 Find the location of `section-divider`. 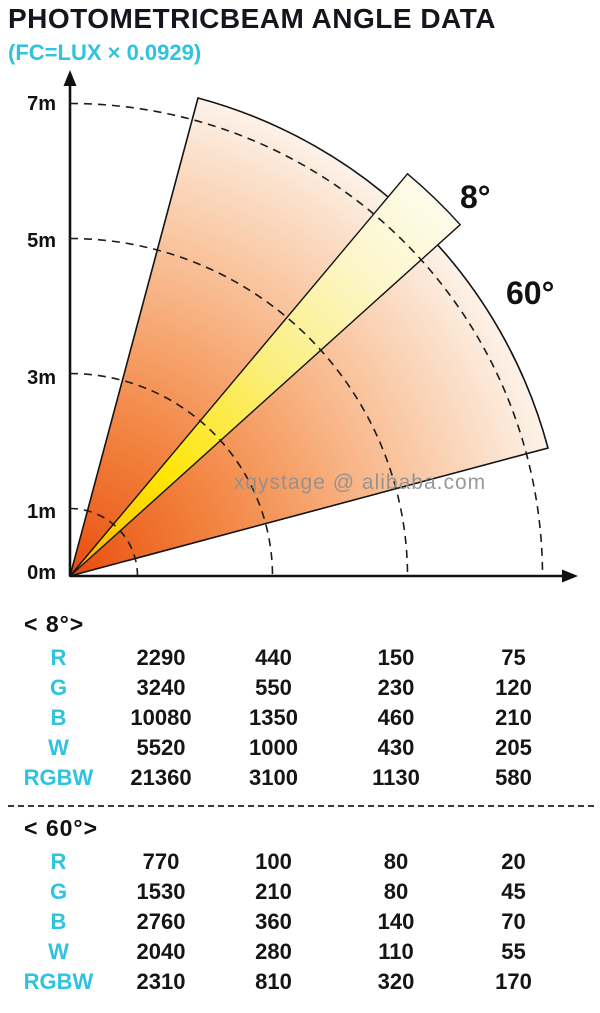

section-divider is located at coordinates (301, 805).